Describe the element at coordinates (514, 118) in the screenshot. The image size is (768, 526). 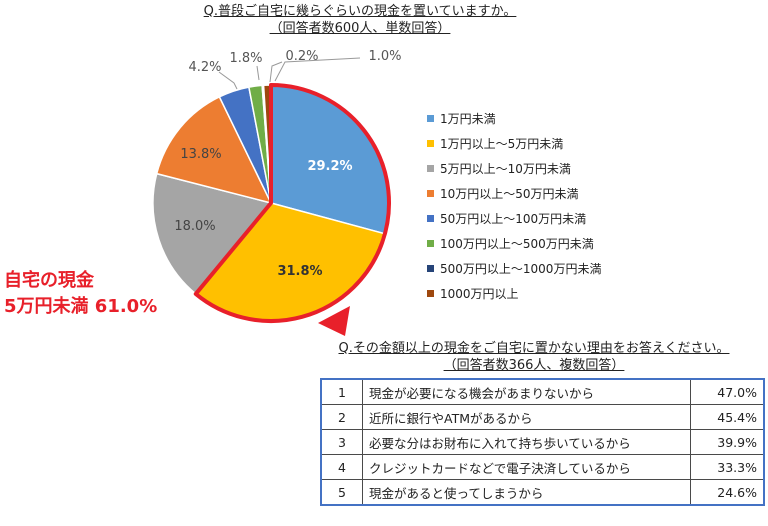
I see `legend-item-0: 1万円未満` at that location.